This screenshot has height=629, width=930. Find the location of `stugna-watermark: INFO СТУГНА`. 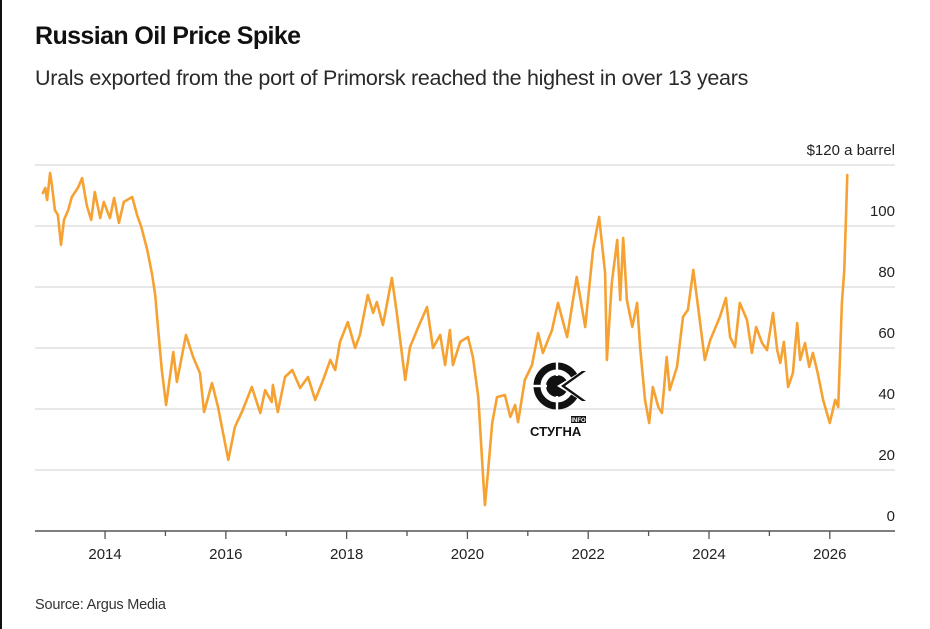

stugna-watermark: INFO СТУГНА is located at coordinates (560, 399).